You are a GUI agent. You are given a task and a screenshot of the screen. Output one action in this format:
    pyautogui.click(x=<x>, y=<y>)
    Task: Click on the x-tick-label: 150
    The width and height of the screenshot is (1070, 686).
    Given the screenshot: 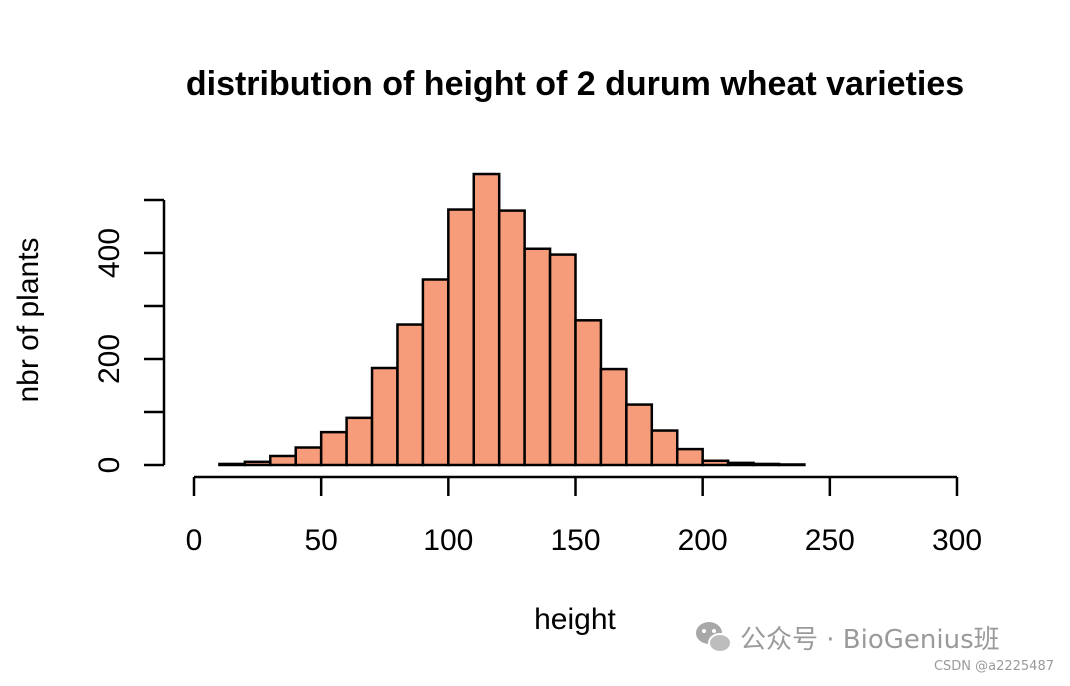 What is the action you would take?
    pyautogui.click(x=575, y=540)
    